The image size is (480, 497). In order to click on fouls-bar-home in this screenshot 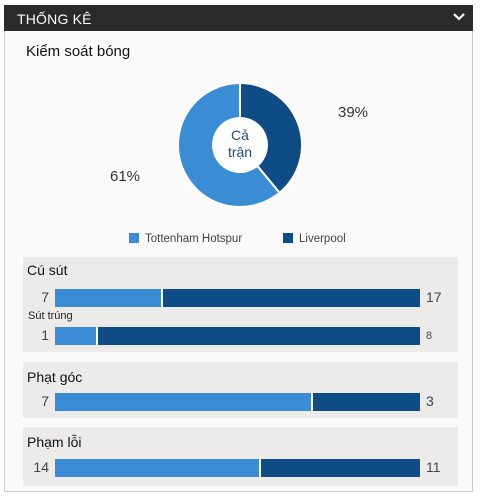, I will do `click(157, 468)`.